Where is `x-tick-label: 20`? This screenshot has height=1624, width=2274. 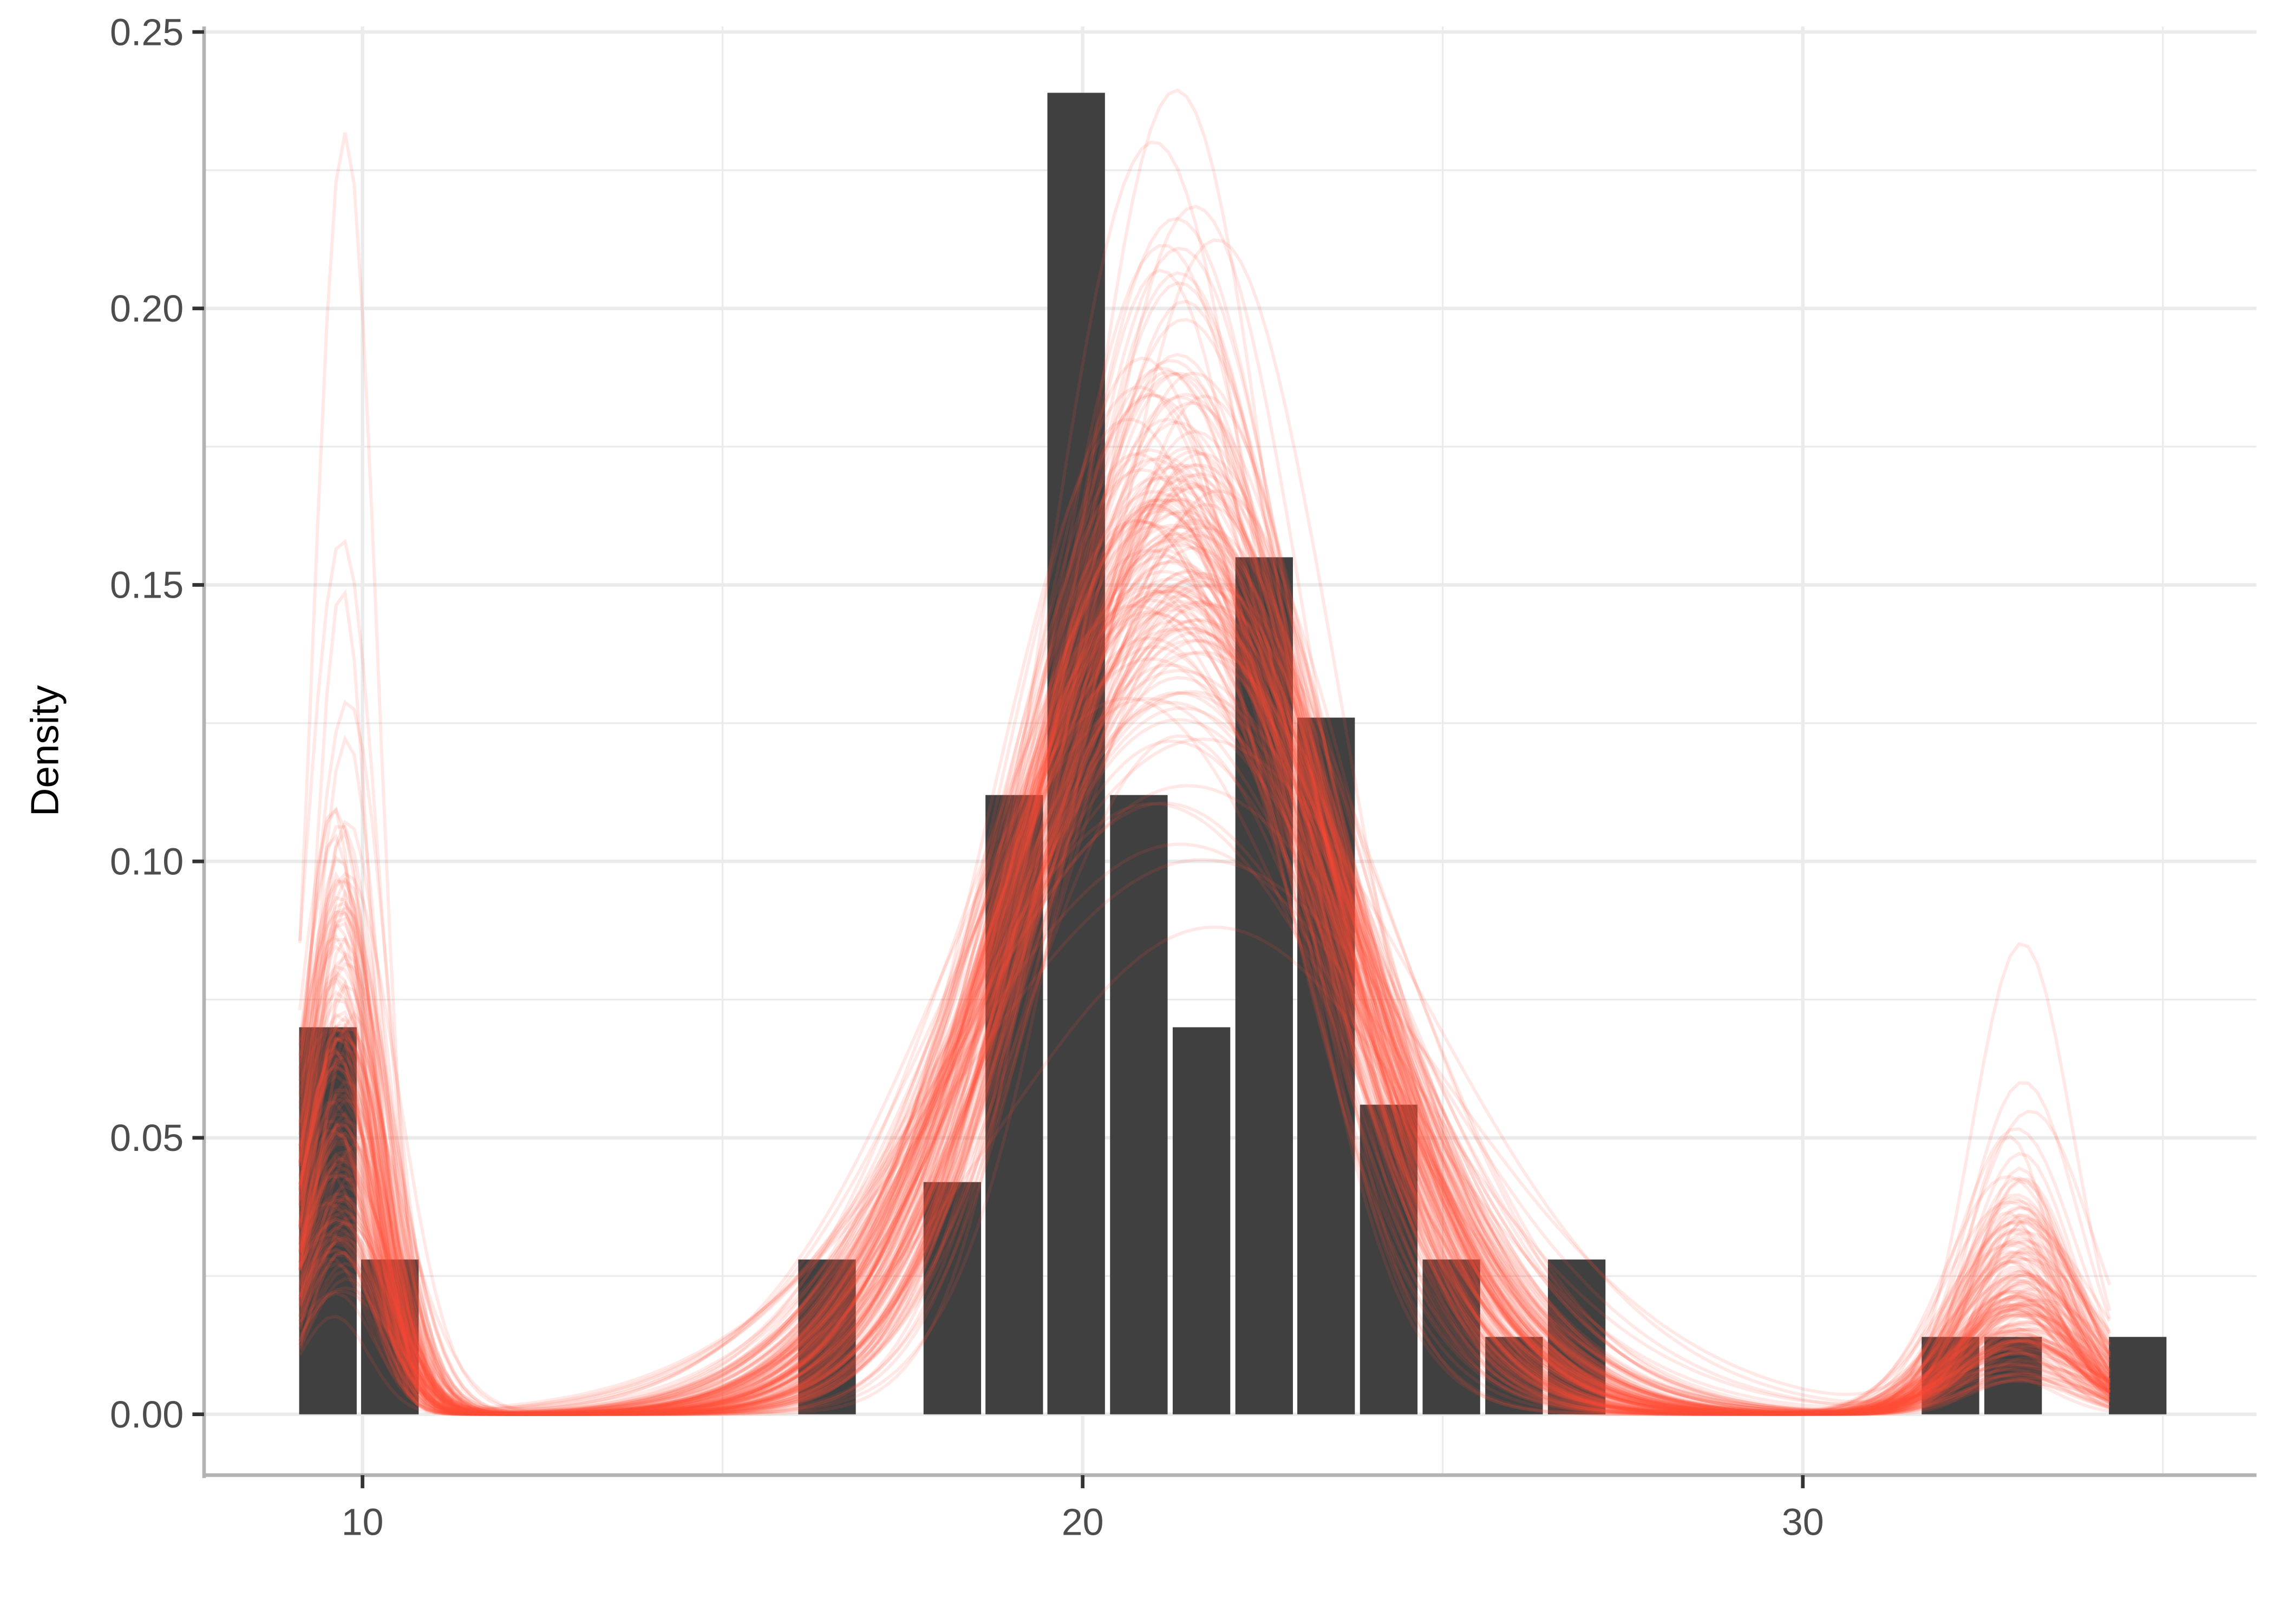
x-tick-label: 20 is located at coordinates (1083, 1522).